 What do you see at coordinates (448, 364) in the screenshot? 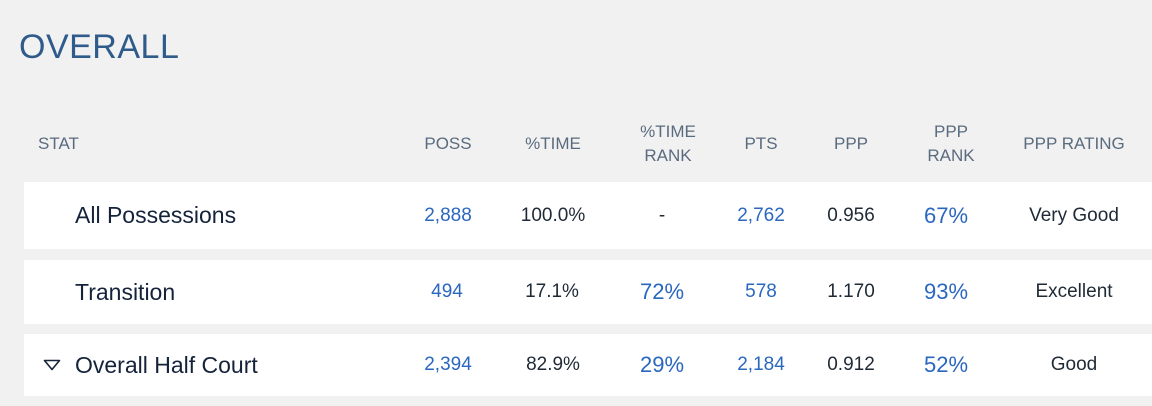
I see `poss-link: 2,394` at bounding box center [448, 364].